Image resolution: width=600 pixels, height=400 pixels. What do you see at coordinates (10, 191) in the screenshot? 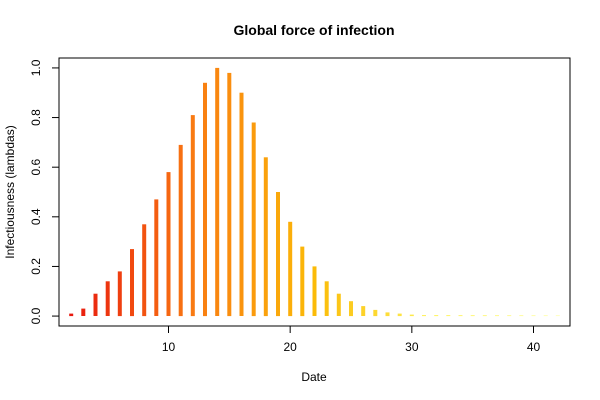
I see `y-axis-label: Infectiousness (lambdas)` at bounding box center [10, 191].